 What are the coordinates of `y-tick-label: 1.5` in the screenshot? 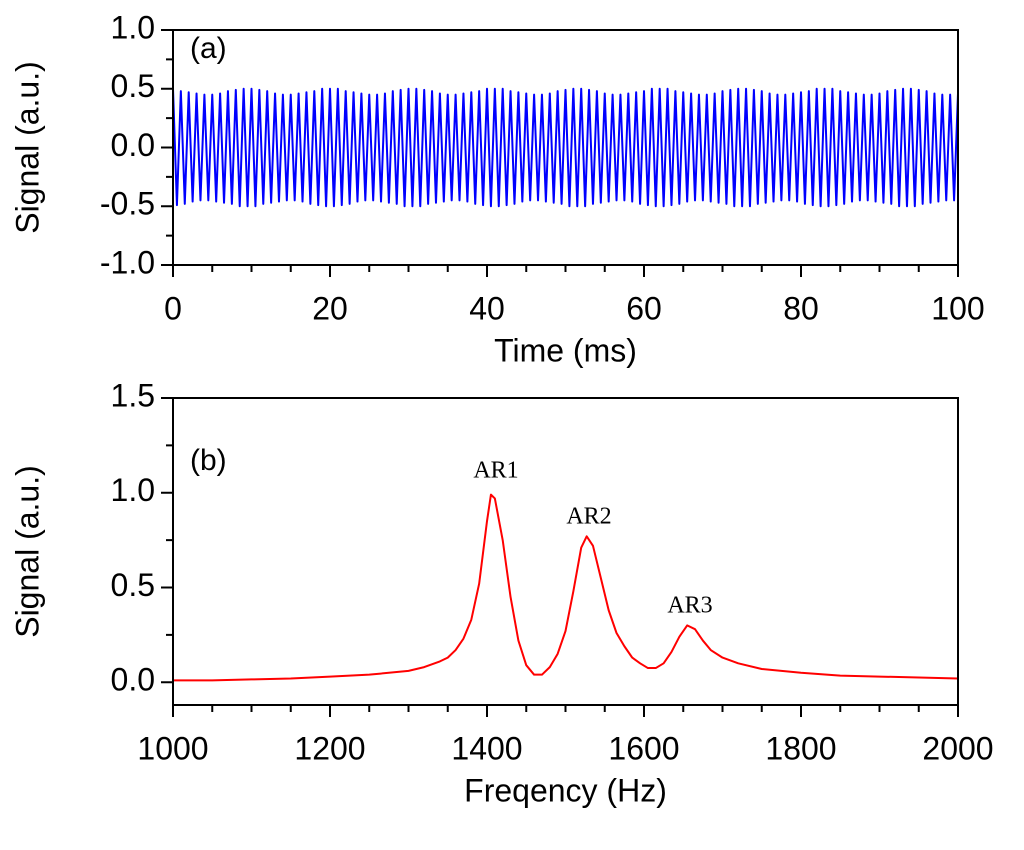 It's located at (133, 395).